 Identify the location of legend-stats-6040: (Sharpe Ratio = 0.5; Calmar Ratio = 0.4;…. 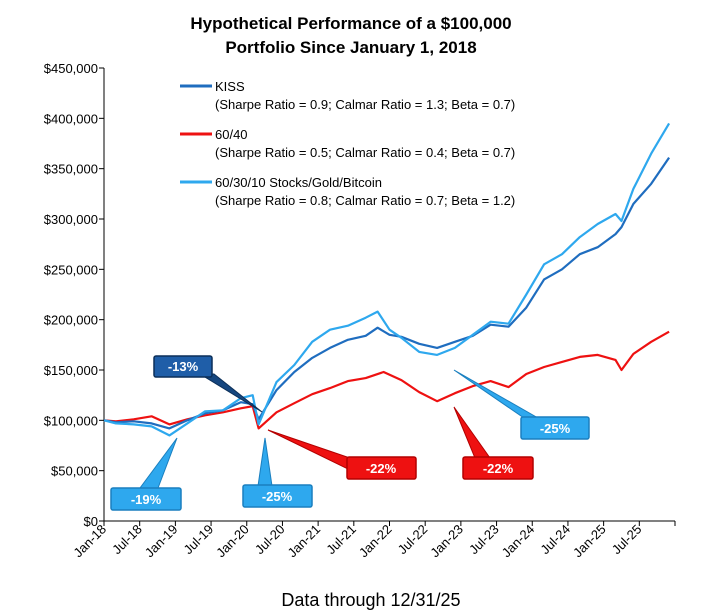
(365, 152).